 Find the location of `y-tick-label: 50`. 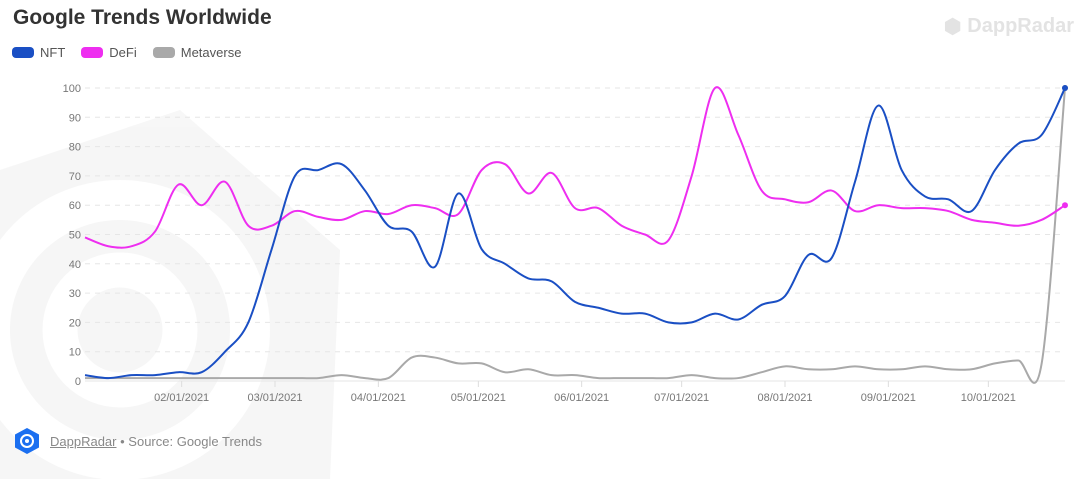

y-tick-label: 50 is located at coordinates (75, 236).